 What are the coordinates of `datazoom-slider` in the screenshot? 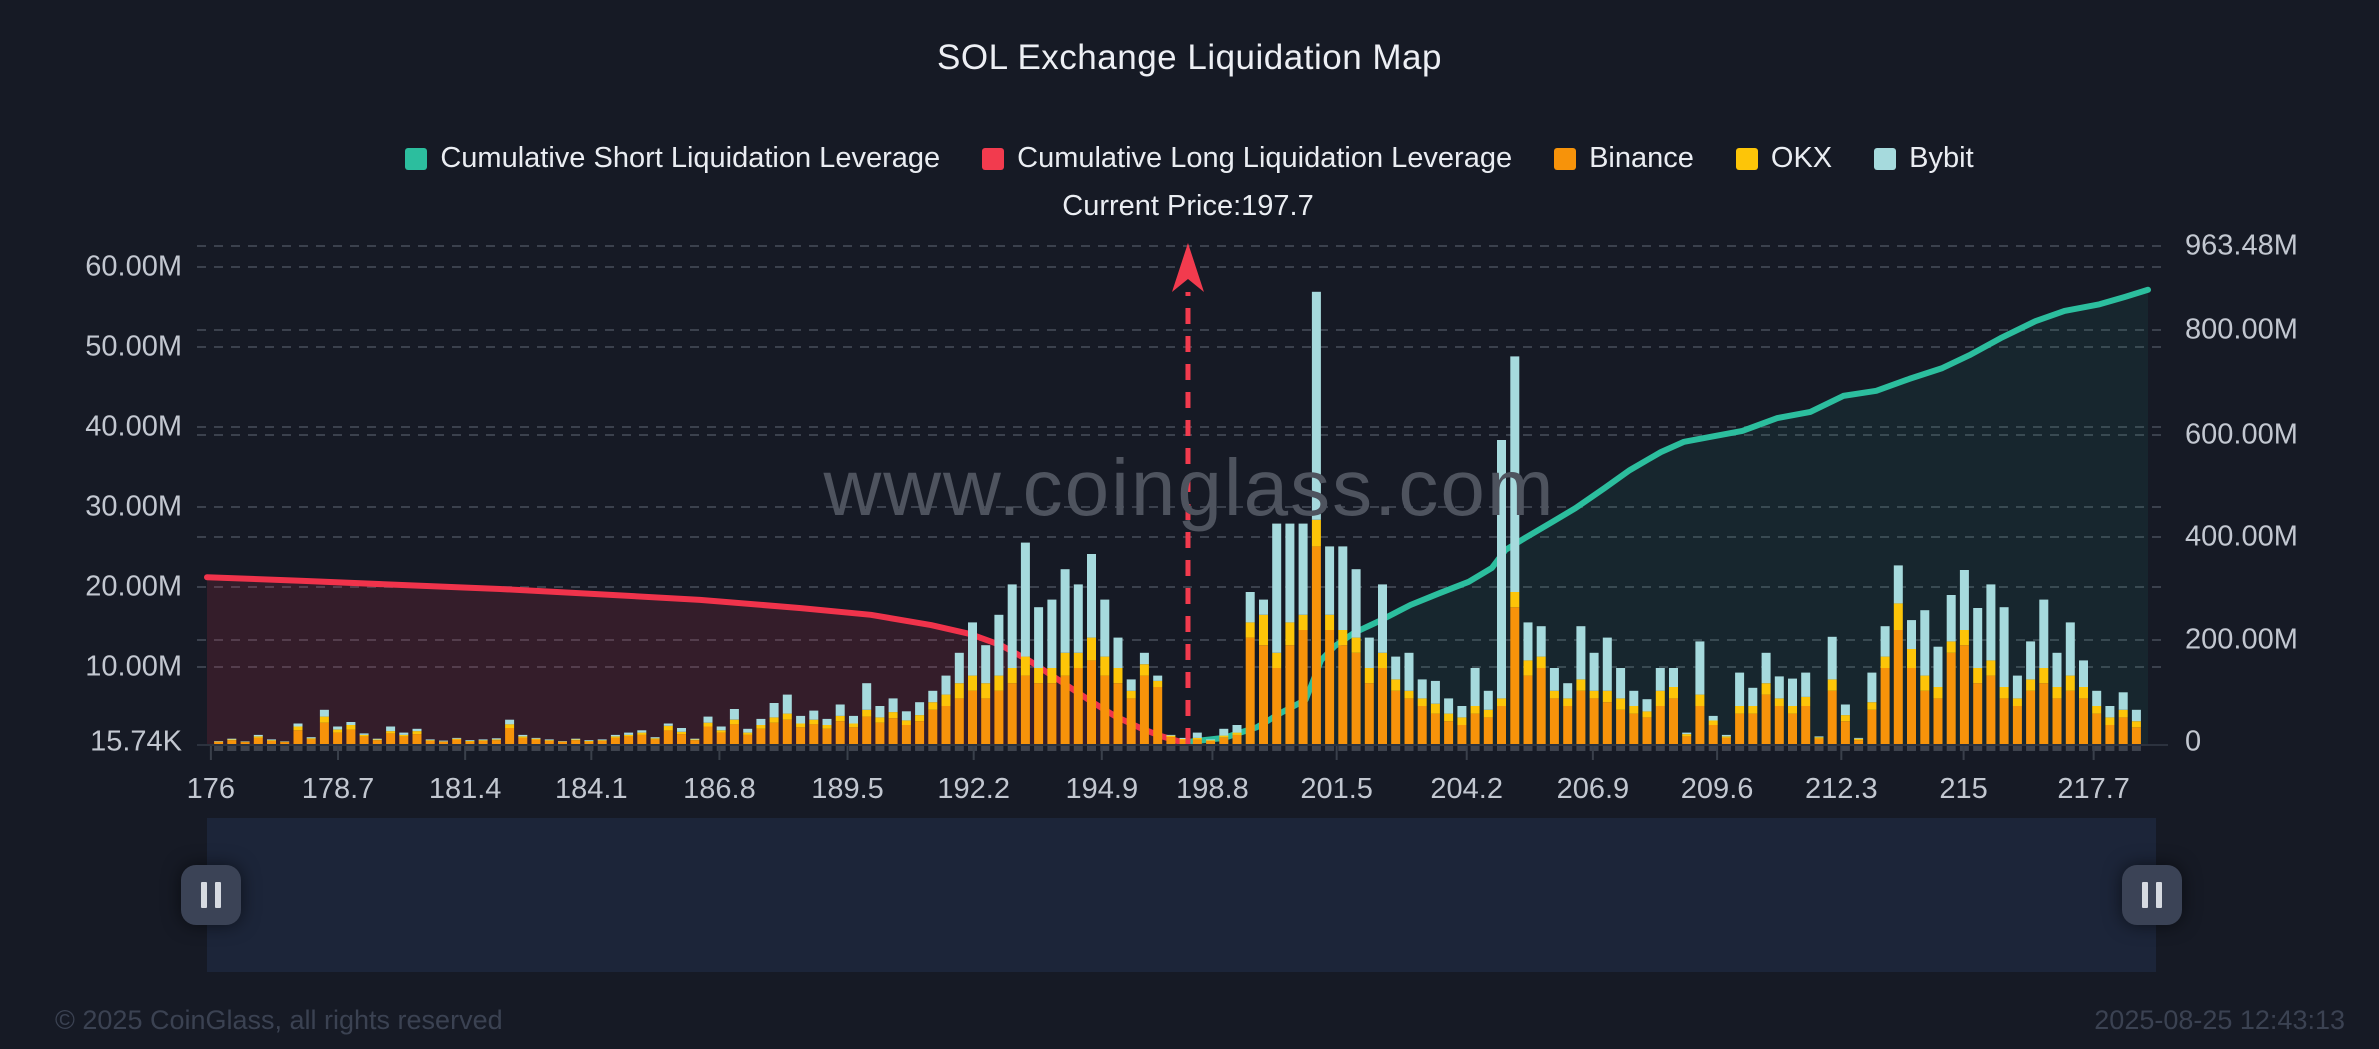 It's located at (1181, 895).